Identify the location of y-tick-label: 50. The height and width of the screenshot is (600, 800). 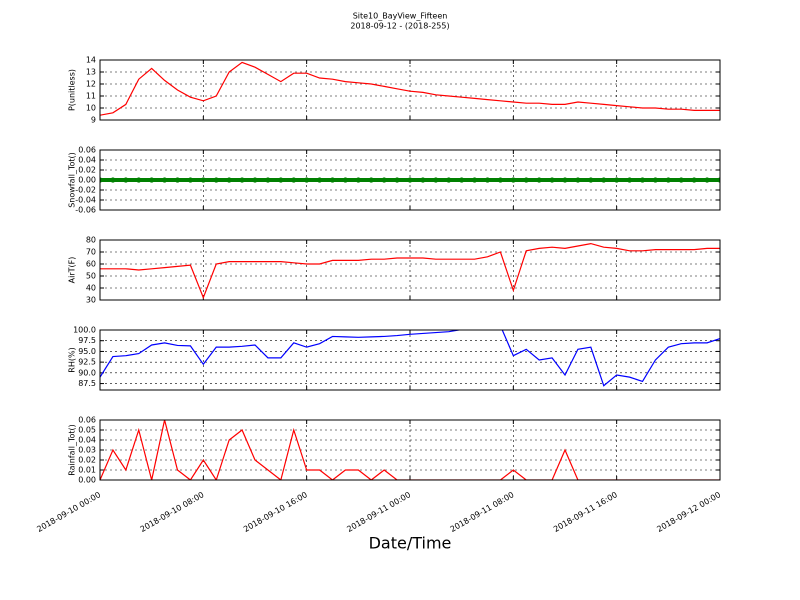
(91, 276).